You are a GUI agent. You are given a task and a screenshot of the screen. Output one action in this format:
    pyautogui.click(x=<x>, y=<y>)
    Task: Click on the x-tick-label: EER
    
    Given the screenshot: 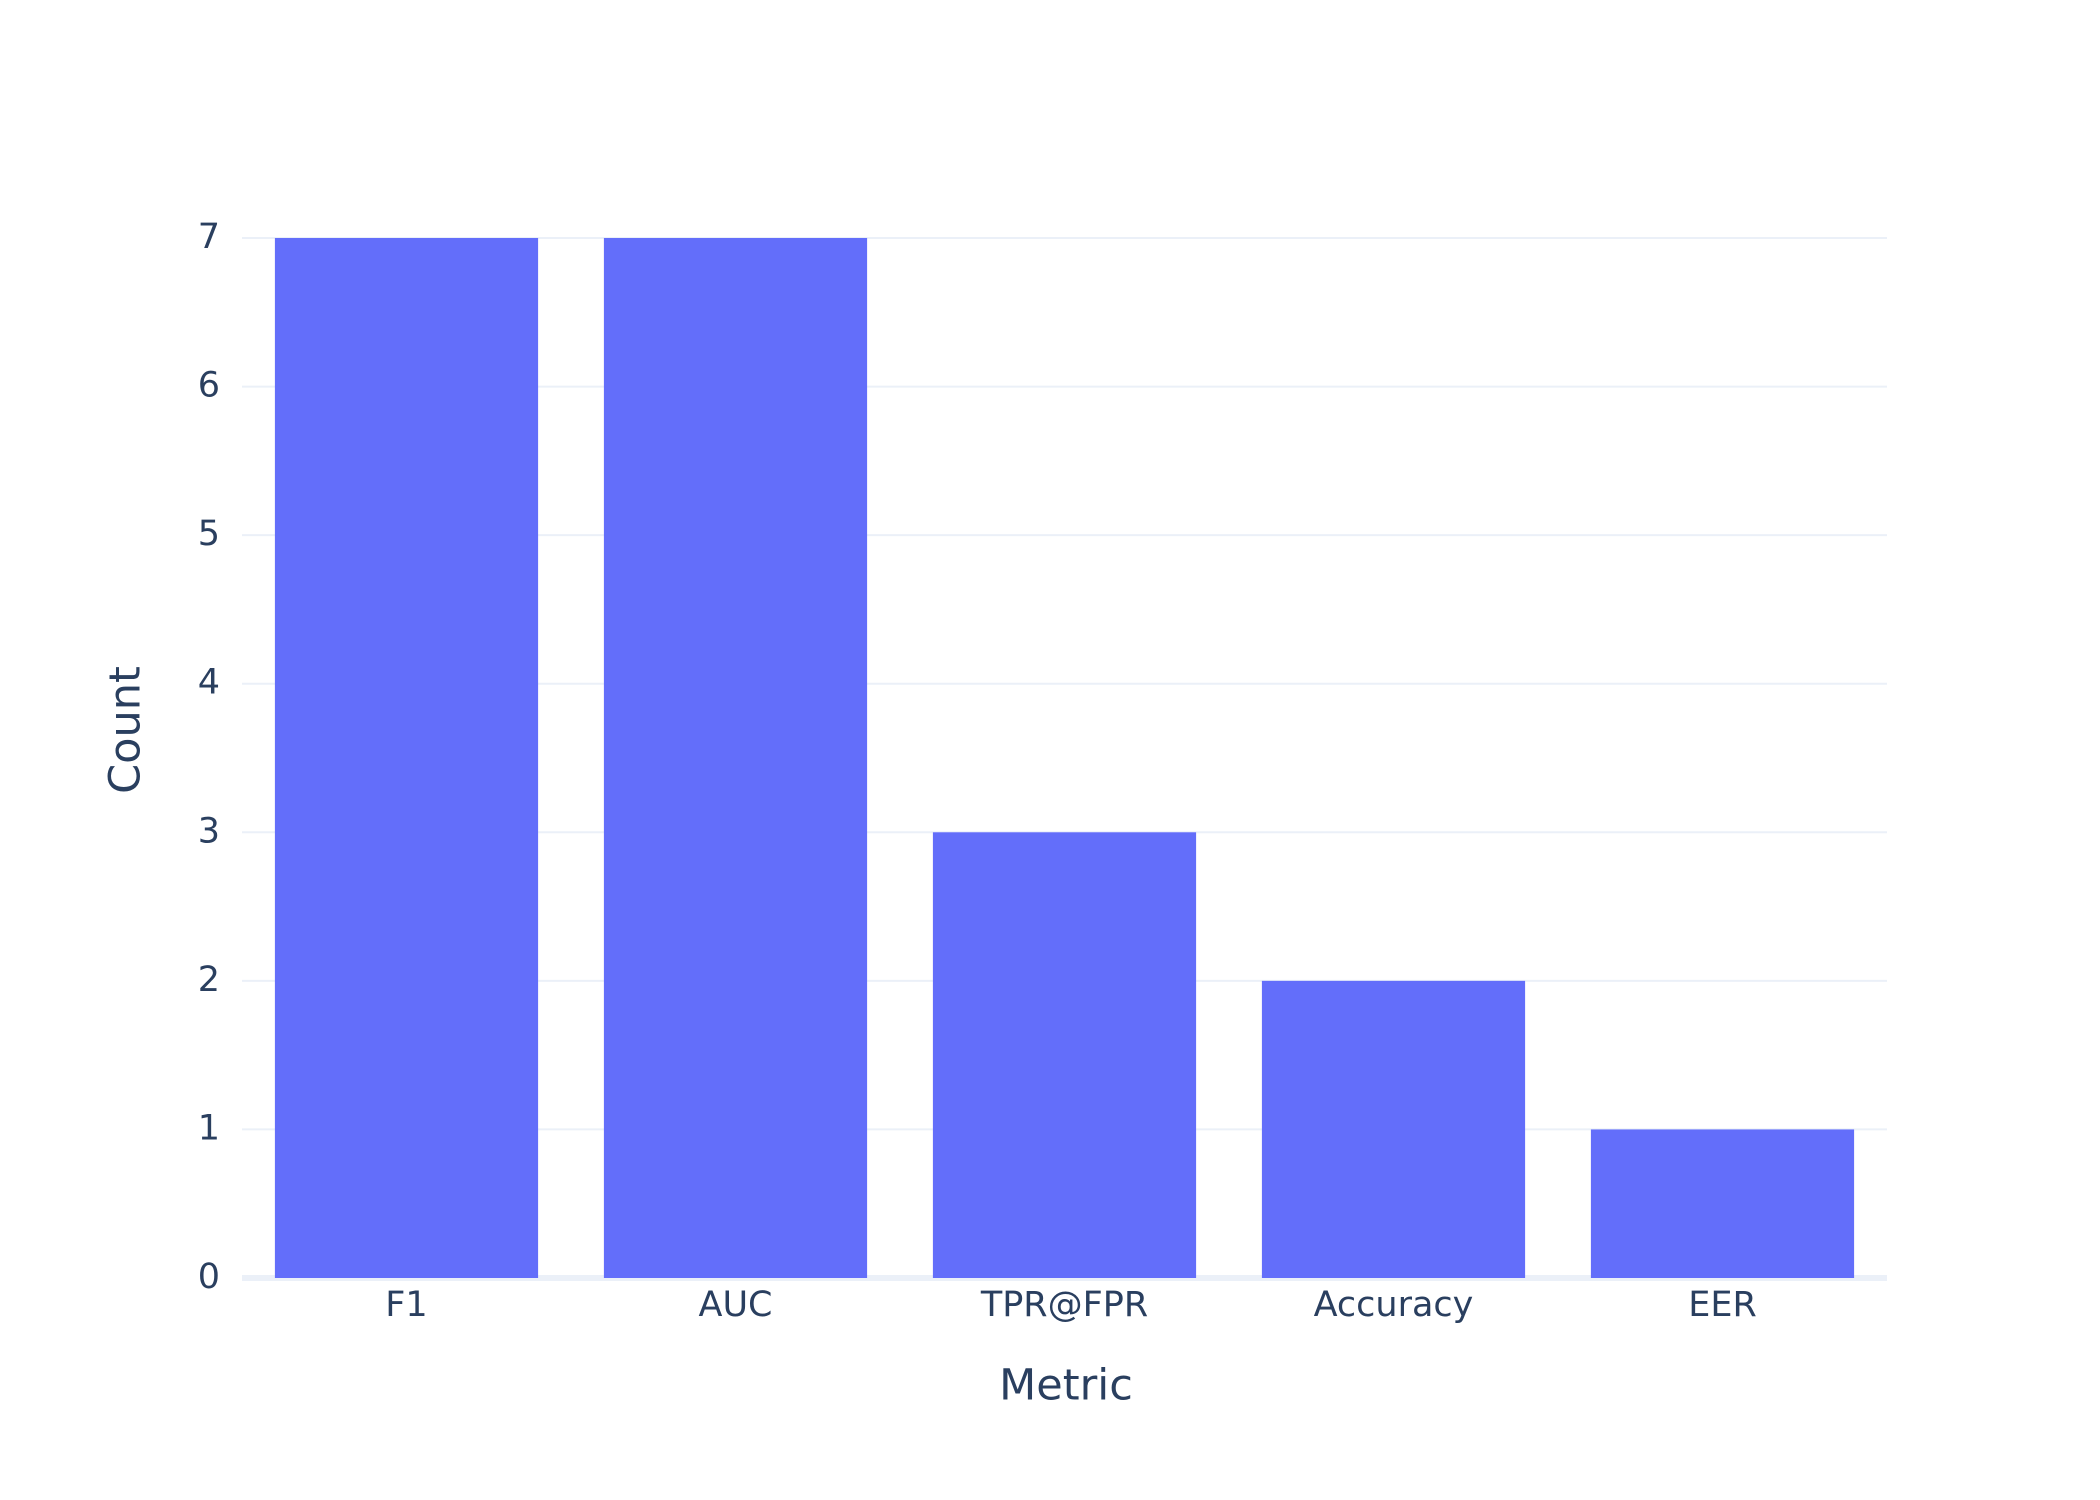 What is the action you would take?
    pyautogui.click(x=1722, y=1305)
    